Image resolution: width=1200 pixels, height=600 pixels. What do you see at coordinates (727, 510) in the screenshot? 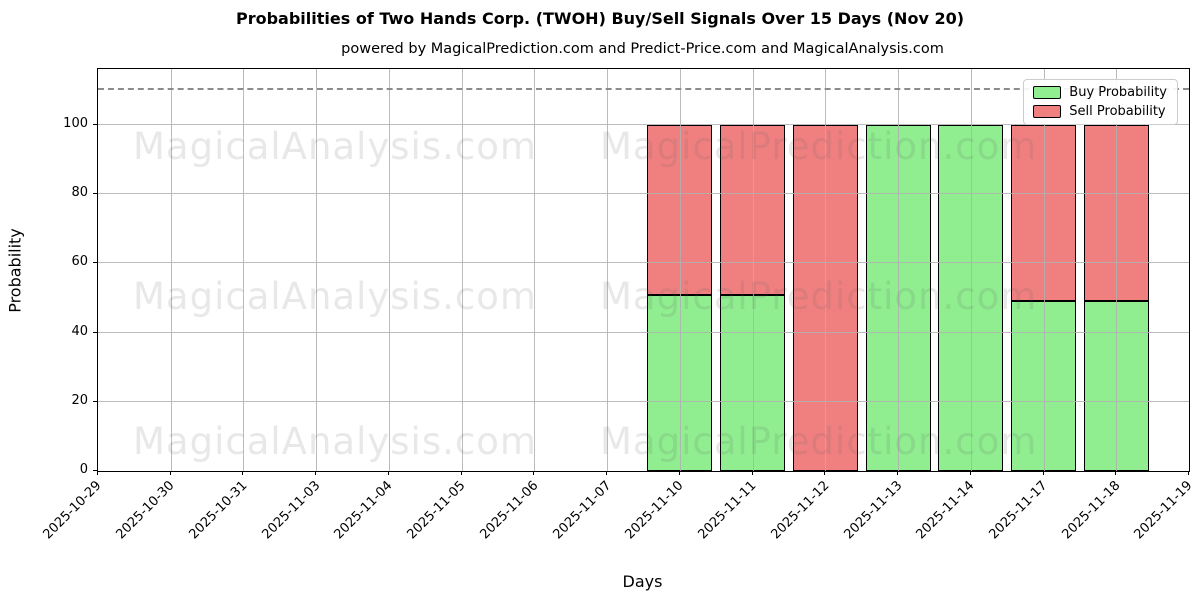
I see `x-tick-label: 2025-11-11` at bounding box center [727, 510].